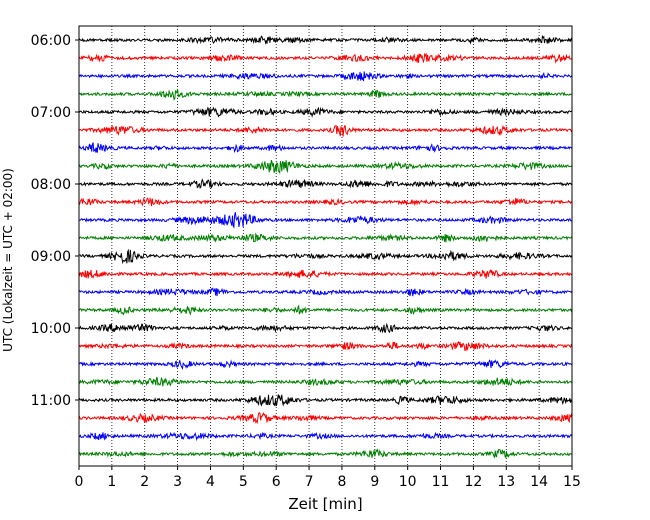 This screenshot has width=650, height=520. What do you see at coordinates (328, 478) in the screenshot?
I see `x-axis-ticks: 0 1 2 3 4 5 6 7 8 9 10 11 12 13 14 15` at bounding box center [328, 478].